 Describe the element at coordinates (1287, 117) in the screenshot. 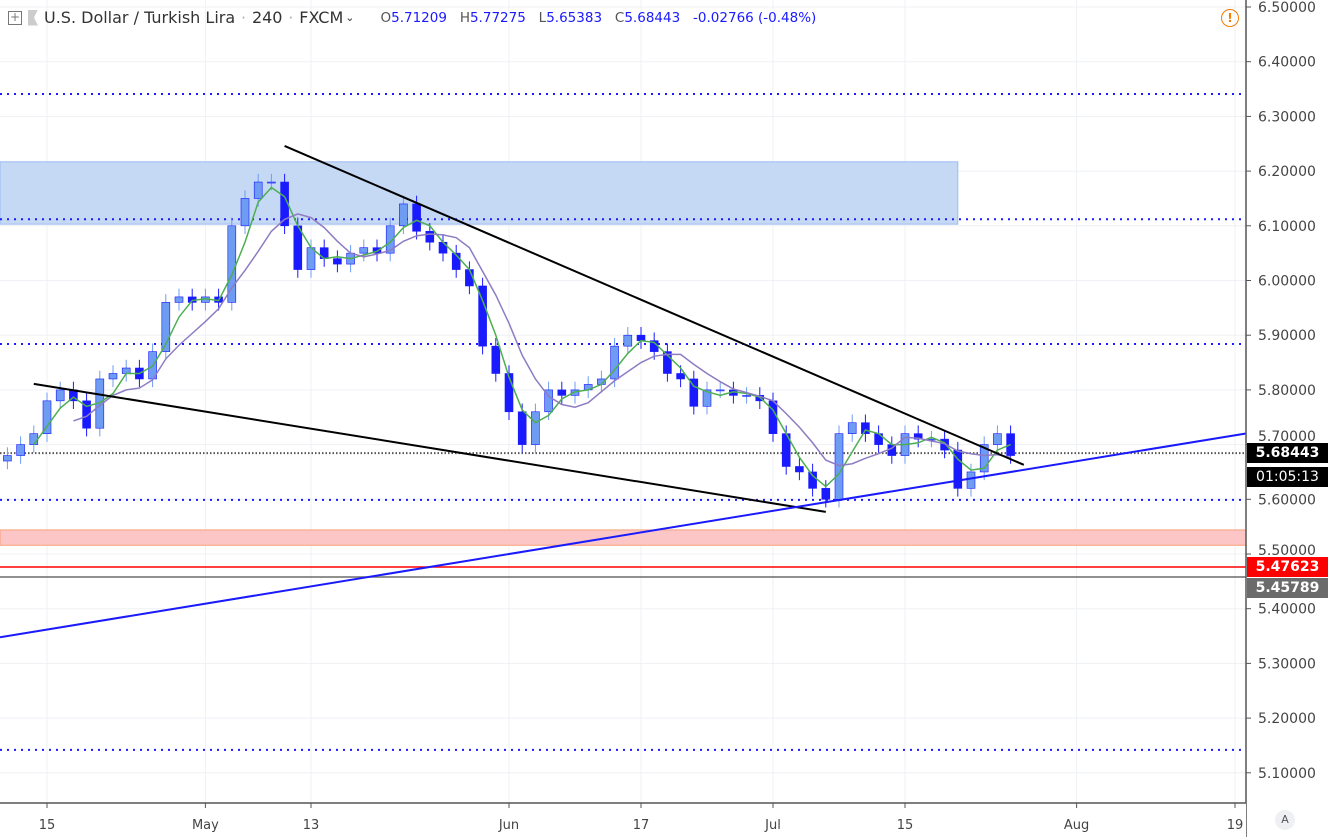

I see `y-tick-label: 6.30000` at that location.